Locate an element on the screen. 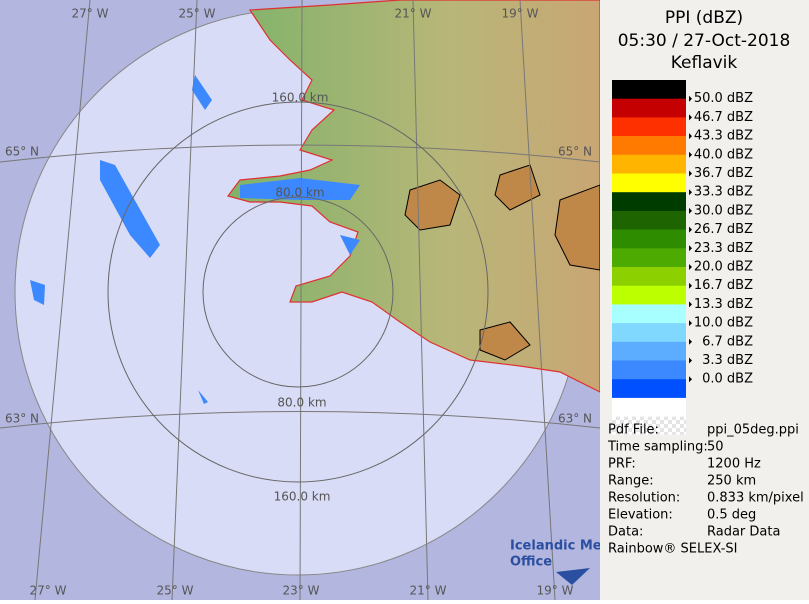 The height and width of the screenshot is (604, 809). legend-label: 30.0 dBZ is located at coordinates (723, 210).